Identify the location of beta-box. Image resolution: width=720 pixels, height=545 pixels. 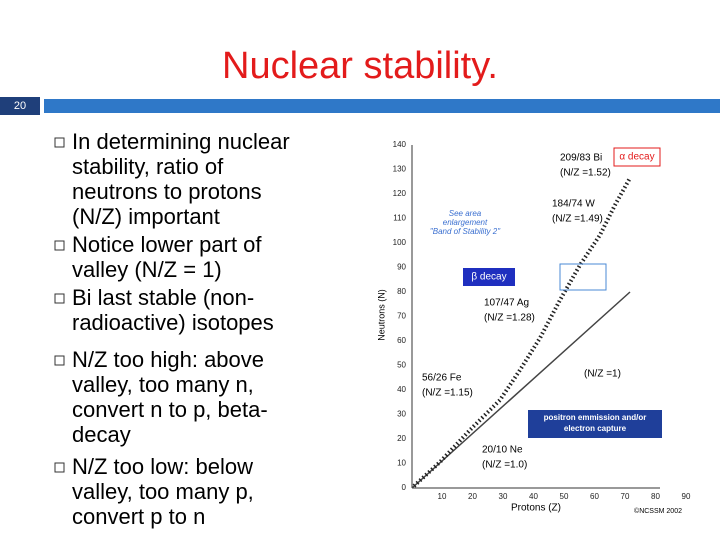
(489, 277).